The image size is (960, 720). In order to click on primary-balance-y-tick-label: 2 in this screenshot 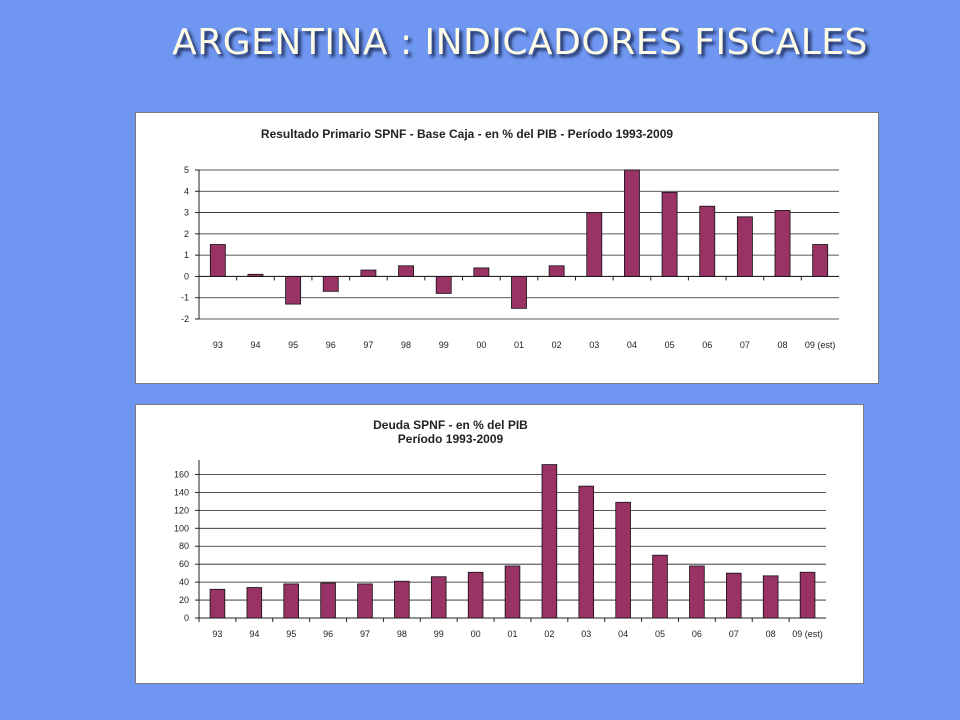, I will do `click(186, 234)`.